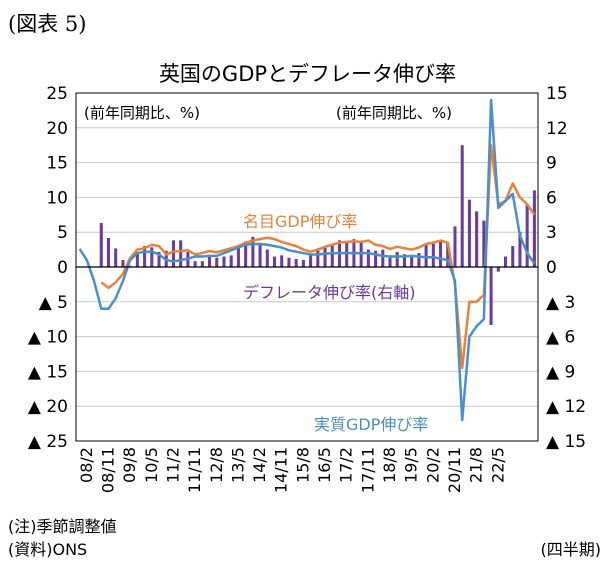 This screenshot has height=578, width=615. Describe the element at coordinates (62, 526) in the screenshot. I see `note-seasonal: (注)季節調整値` at that location.